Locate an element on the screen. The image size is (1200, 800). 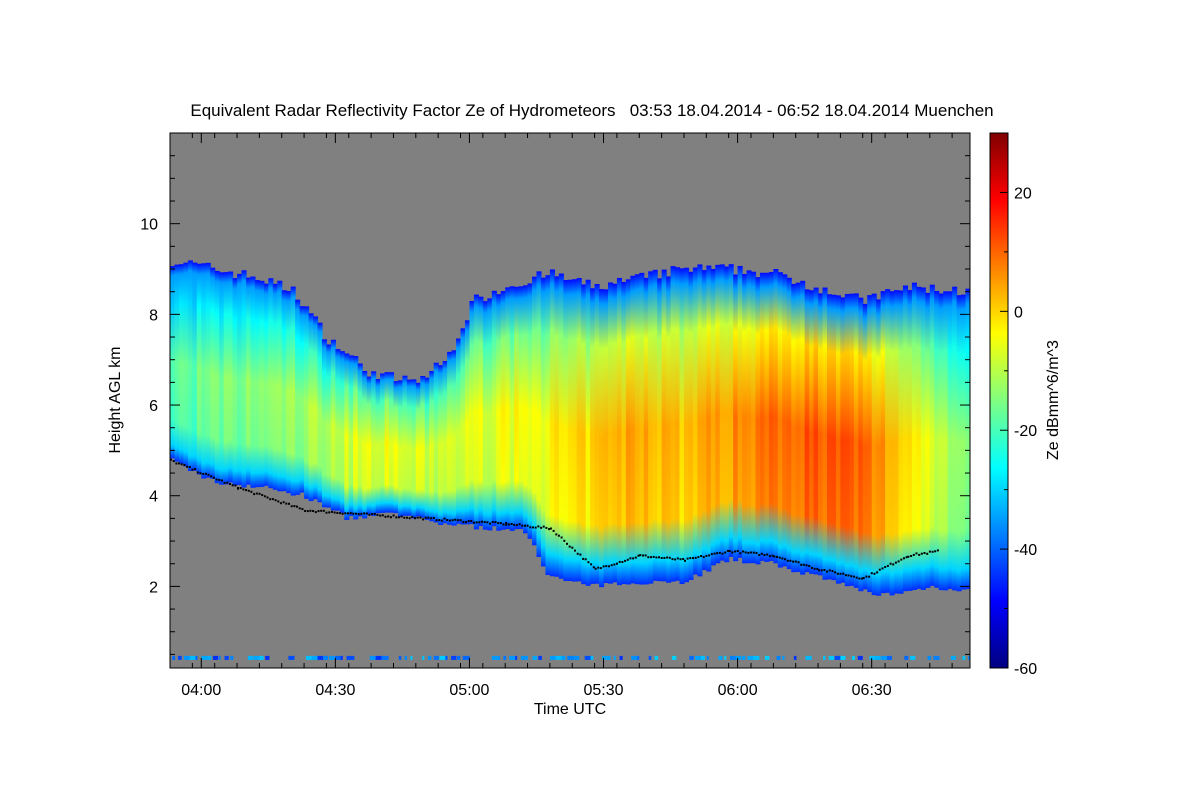
x-axis-label: Time UTC is located at coordinates (570, 709).